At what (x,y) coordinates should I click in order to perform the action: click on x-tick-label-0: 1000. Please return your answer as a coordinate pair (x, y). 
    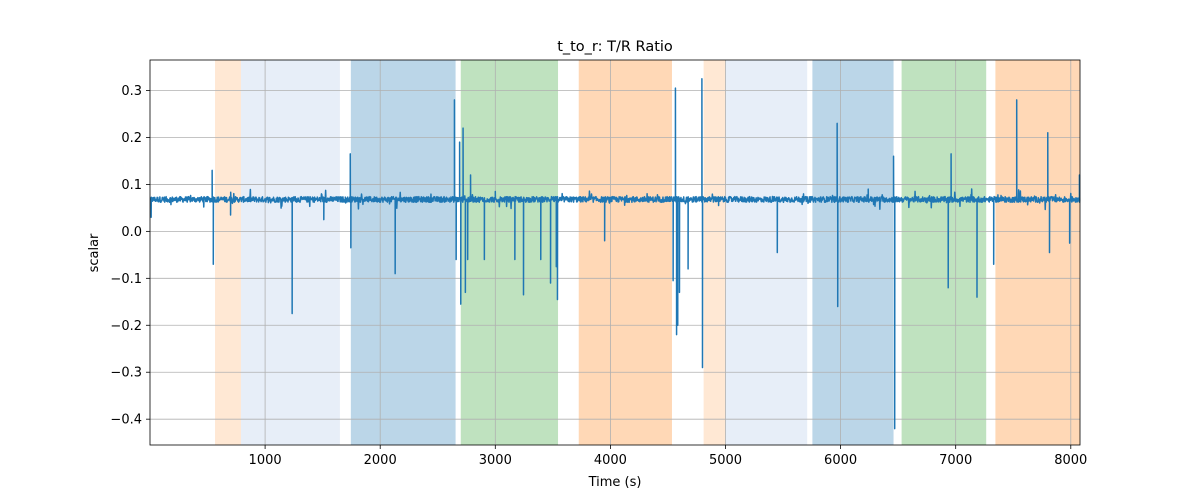
    Looking at the image, I should click on (265, 460).